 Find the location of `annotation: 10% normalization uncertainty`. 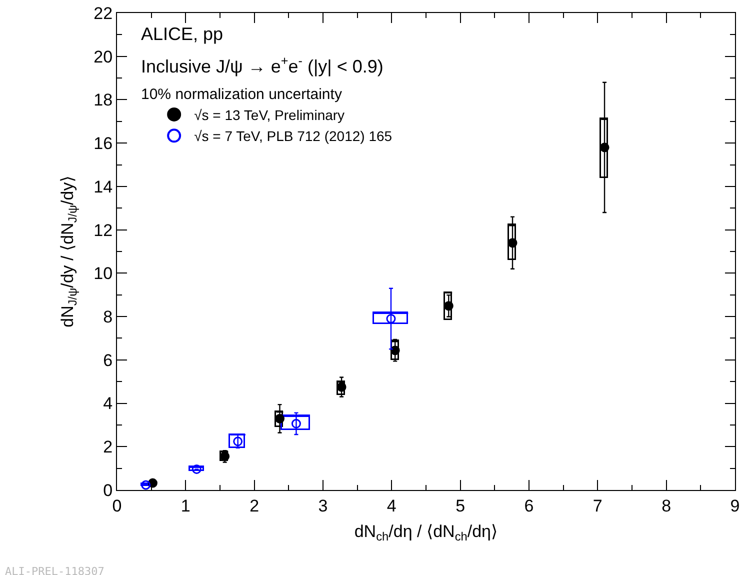

annotation: 10% normalization uncertainty is located at coordinates (241, 94).